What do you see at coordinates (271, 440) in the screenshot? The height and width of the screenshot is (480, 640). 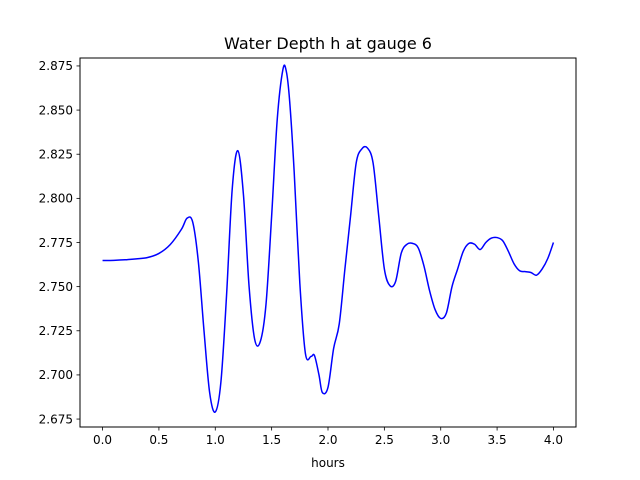 I see `x-tick-label: 1.5` at bounding box center [271, 440].